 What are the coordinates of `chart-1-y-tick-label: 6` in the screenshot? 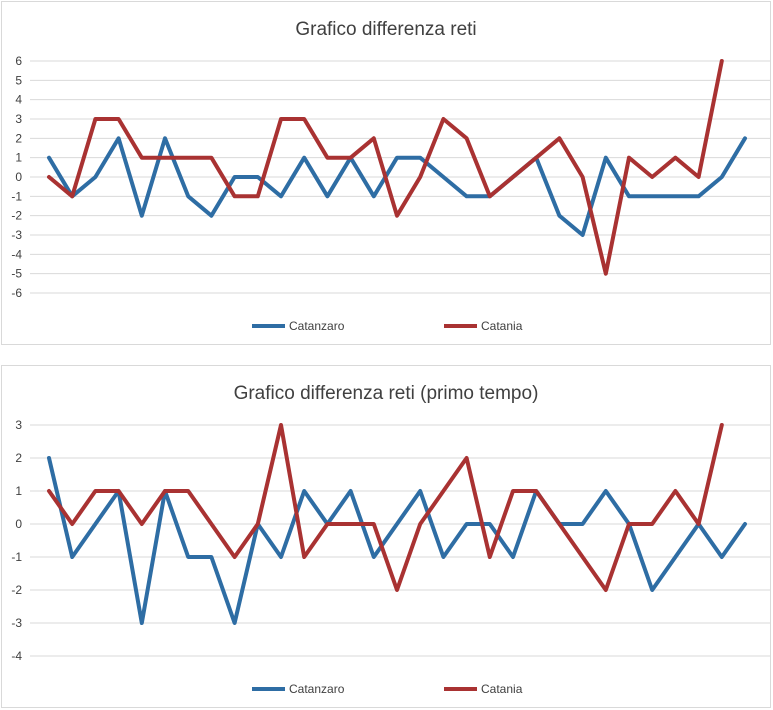 It's located at (18, 61).